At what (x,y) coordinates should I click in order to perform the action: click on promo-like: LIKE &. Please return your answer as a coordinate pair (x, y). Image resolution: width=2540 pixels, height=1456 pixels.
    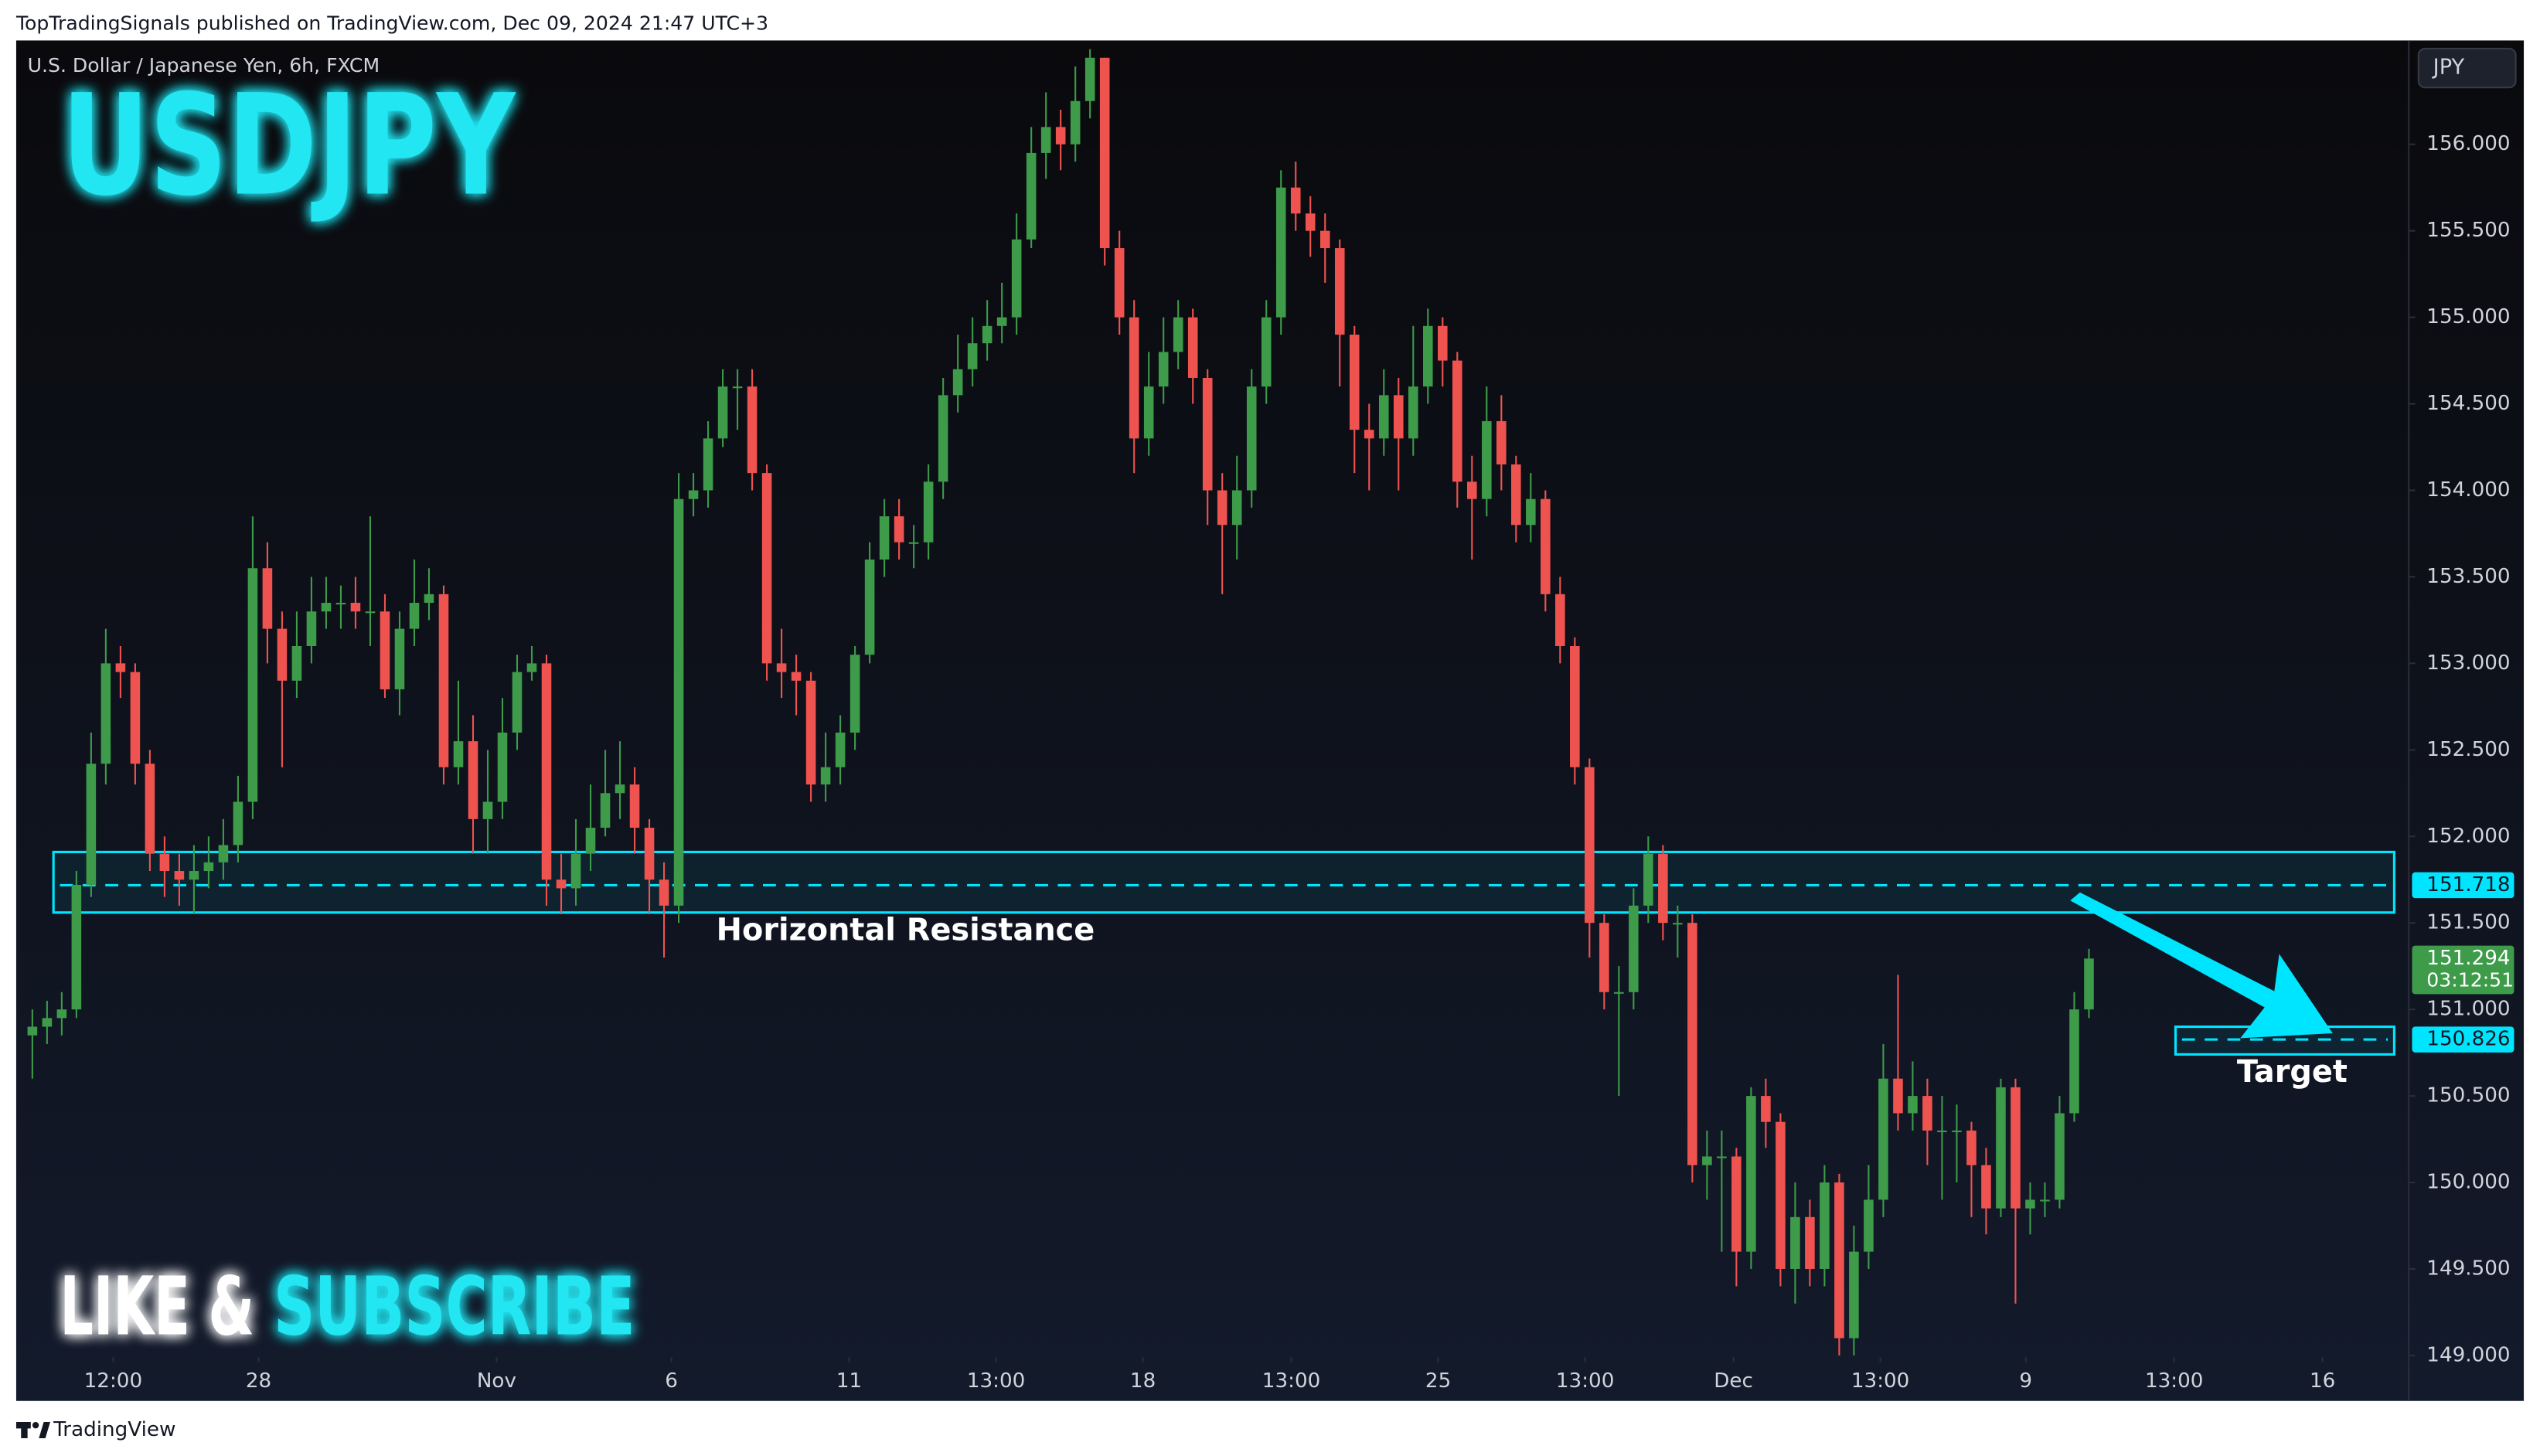
    Looking at the image, I should click on (157, 1306).